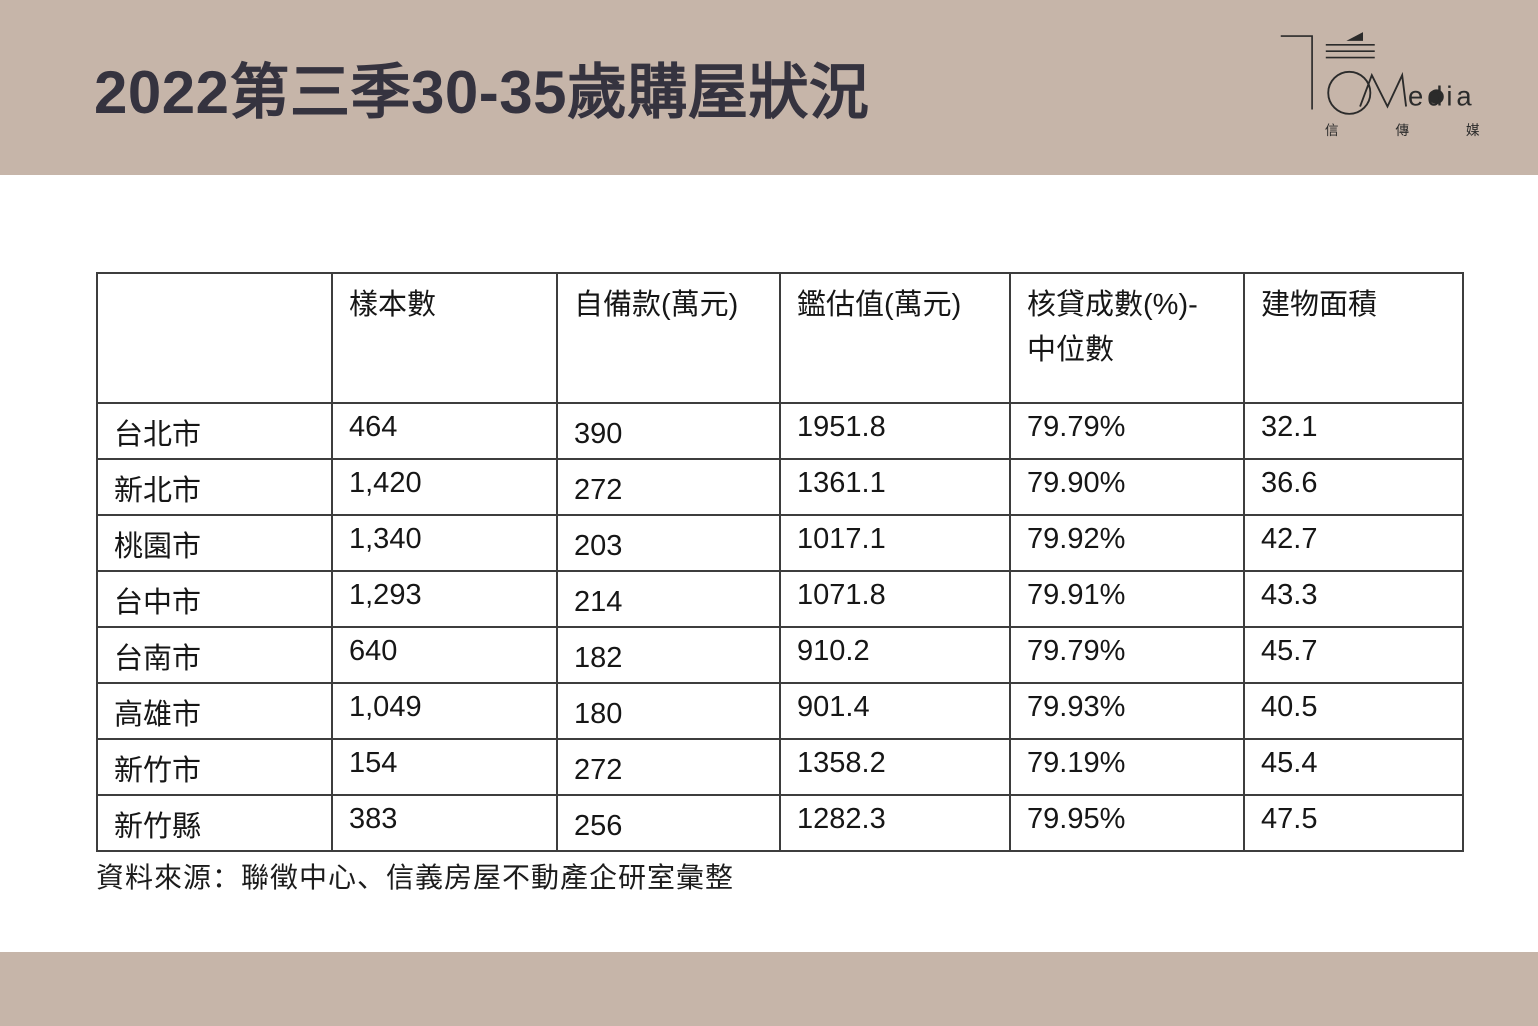 The image size is (1538, 1026). Describe the element at coordinates (895, 599) in the screenshot. I see `value-cell: 1071.8` at that location.